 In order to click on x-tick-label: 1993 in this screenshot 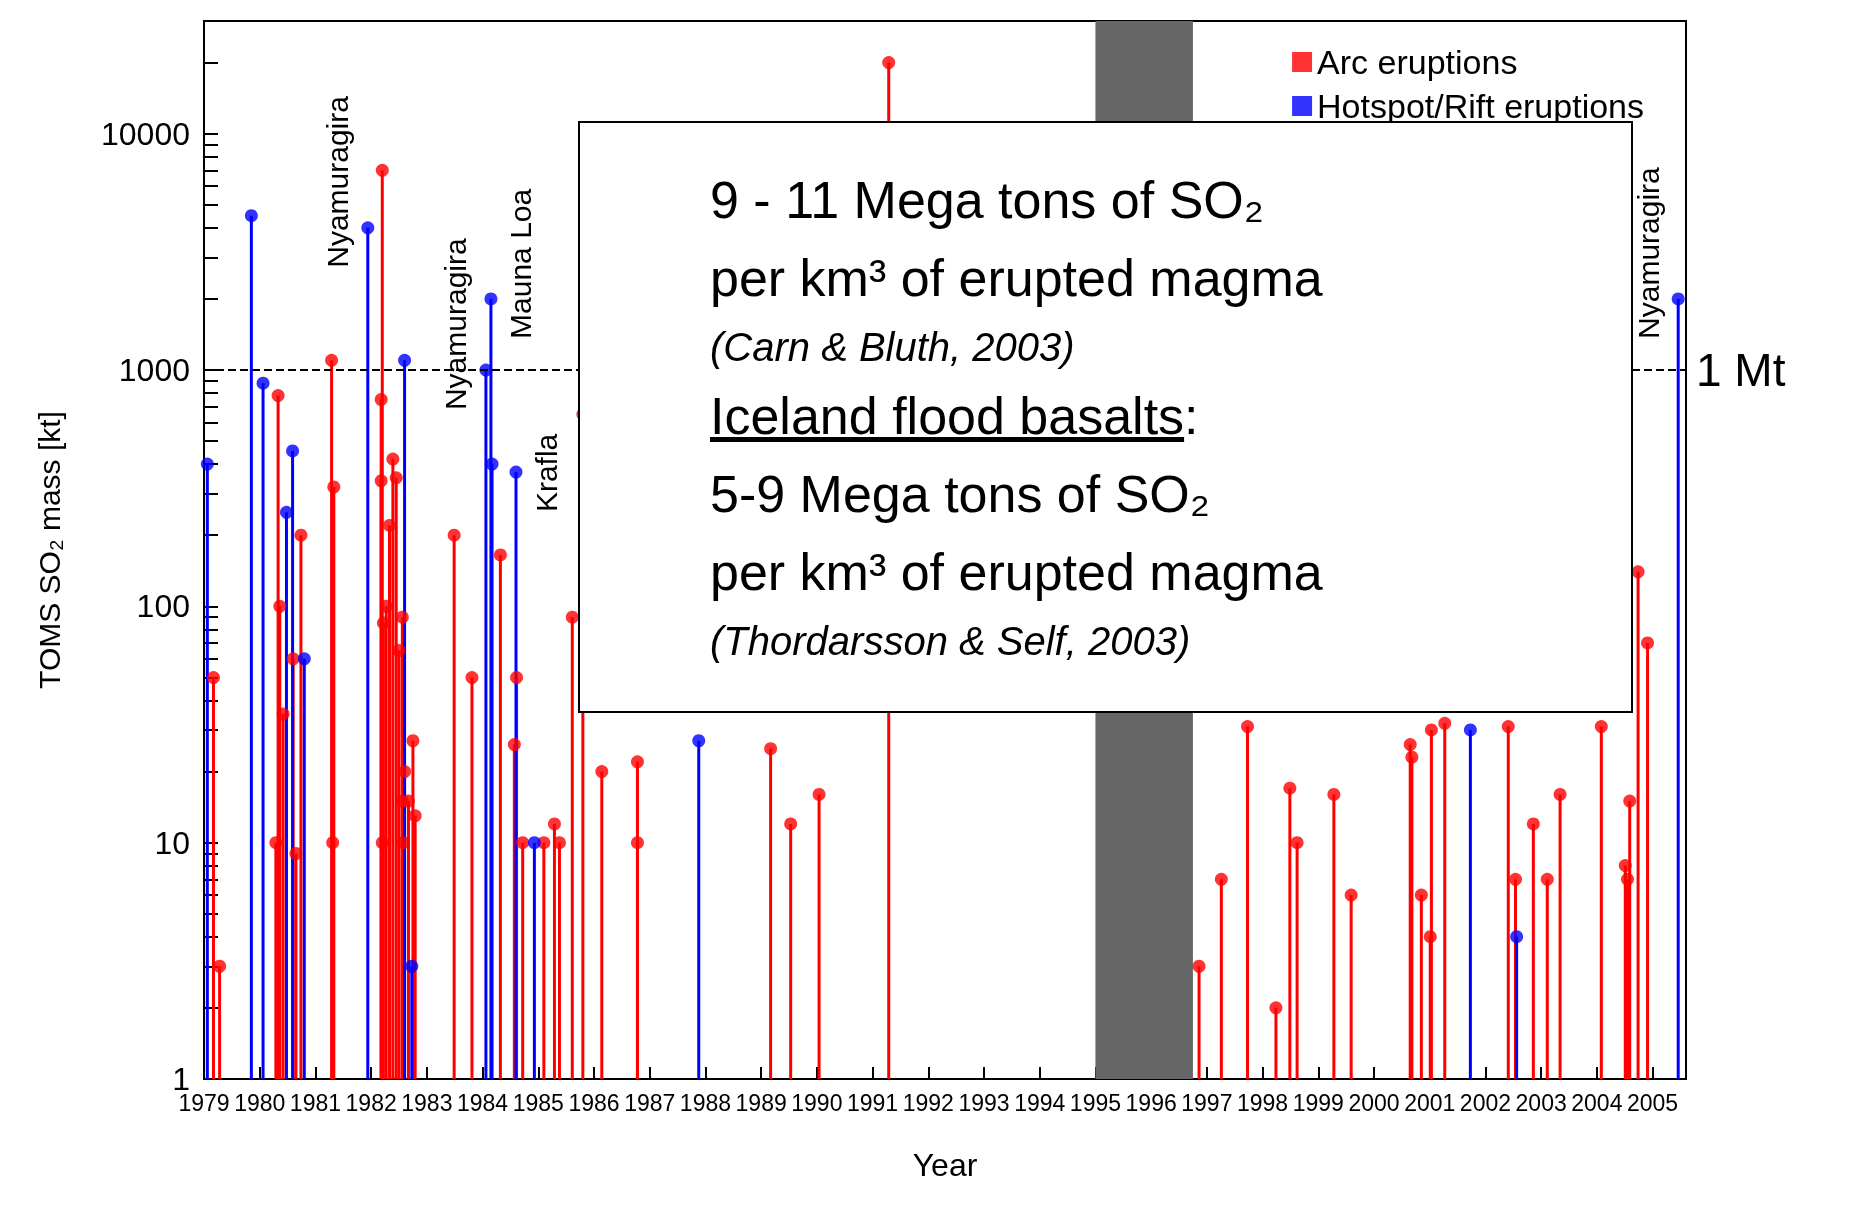, I will do `click(984, 1102)`.